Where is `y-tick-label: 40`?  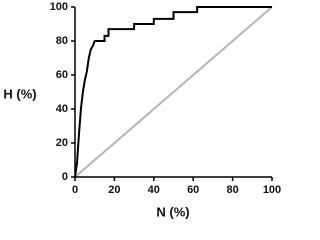 y-tick-label: 40 is located at coordinates (62, 109).